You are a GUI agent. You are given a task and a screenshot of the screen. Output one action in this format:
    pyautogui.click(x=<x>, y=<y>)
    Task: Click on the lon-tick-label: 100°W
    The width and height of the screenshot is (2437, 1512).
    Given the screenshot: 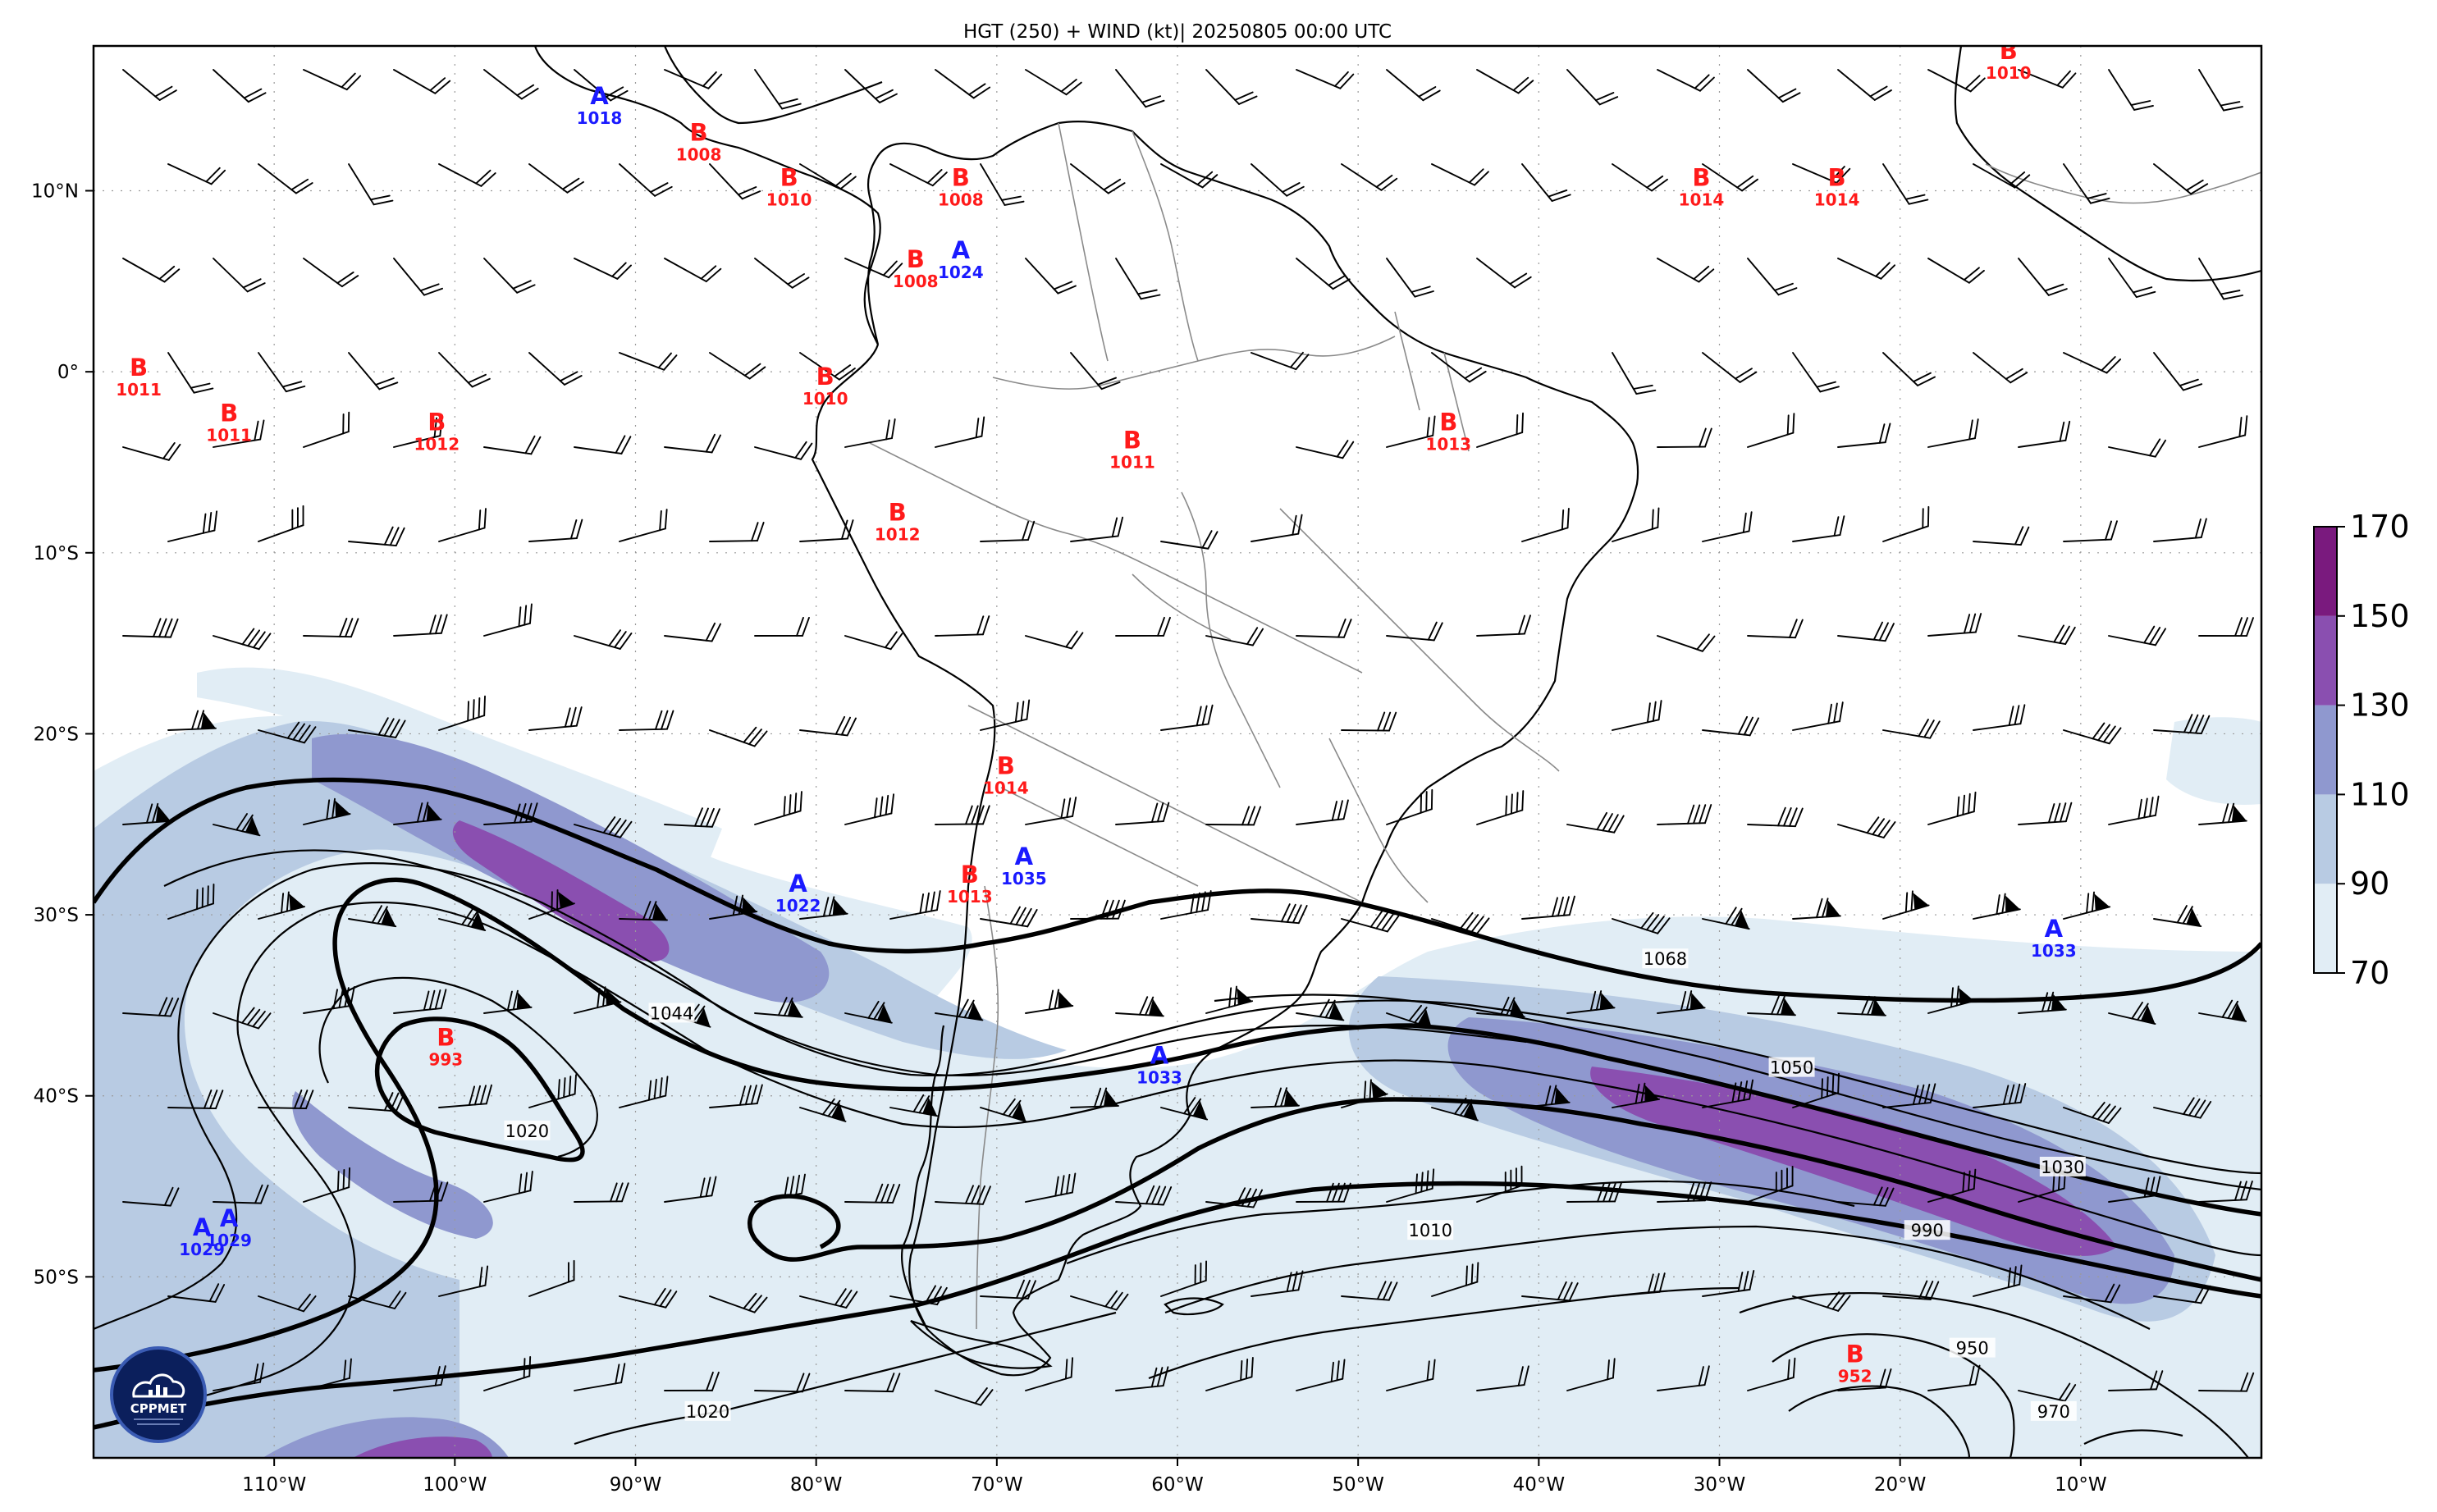 What is the action you would take?
    pyautogui.click(x=455, y=1485)
    